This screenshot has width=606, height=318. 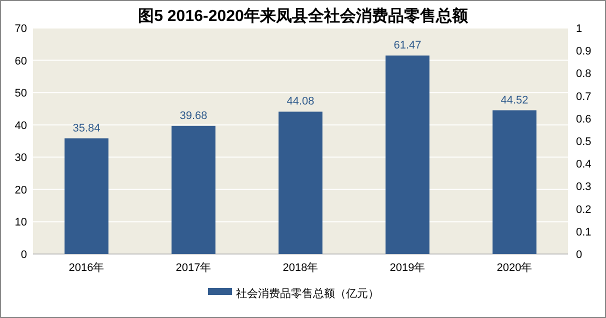 I want to click on y2-tick-label: 1, so click(x=579, y=29).